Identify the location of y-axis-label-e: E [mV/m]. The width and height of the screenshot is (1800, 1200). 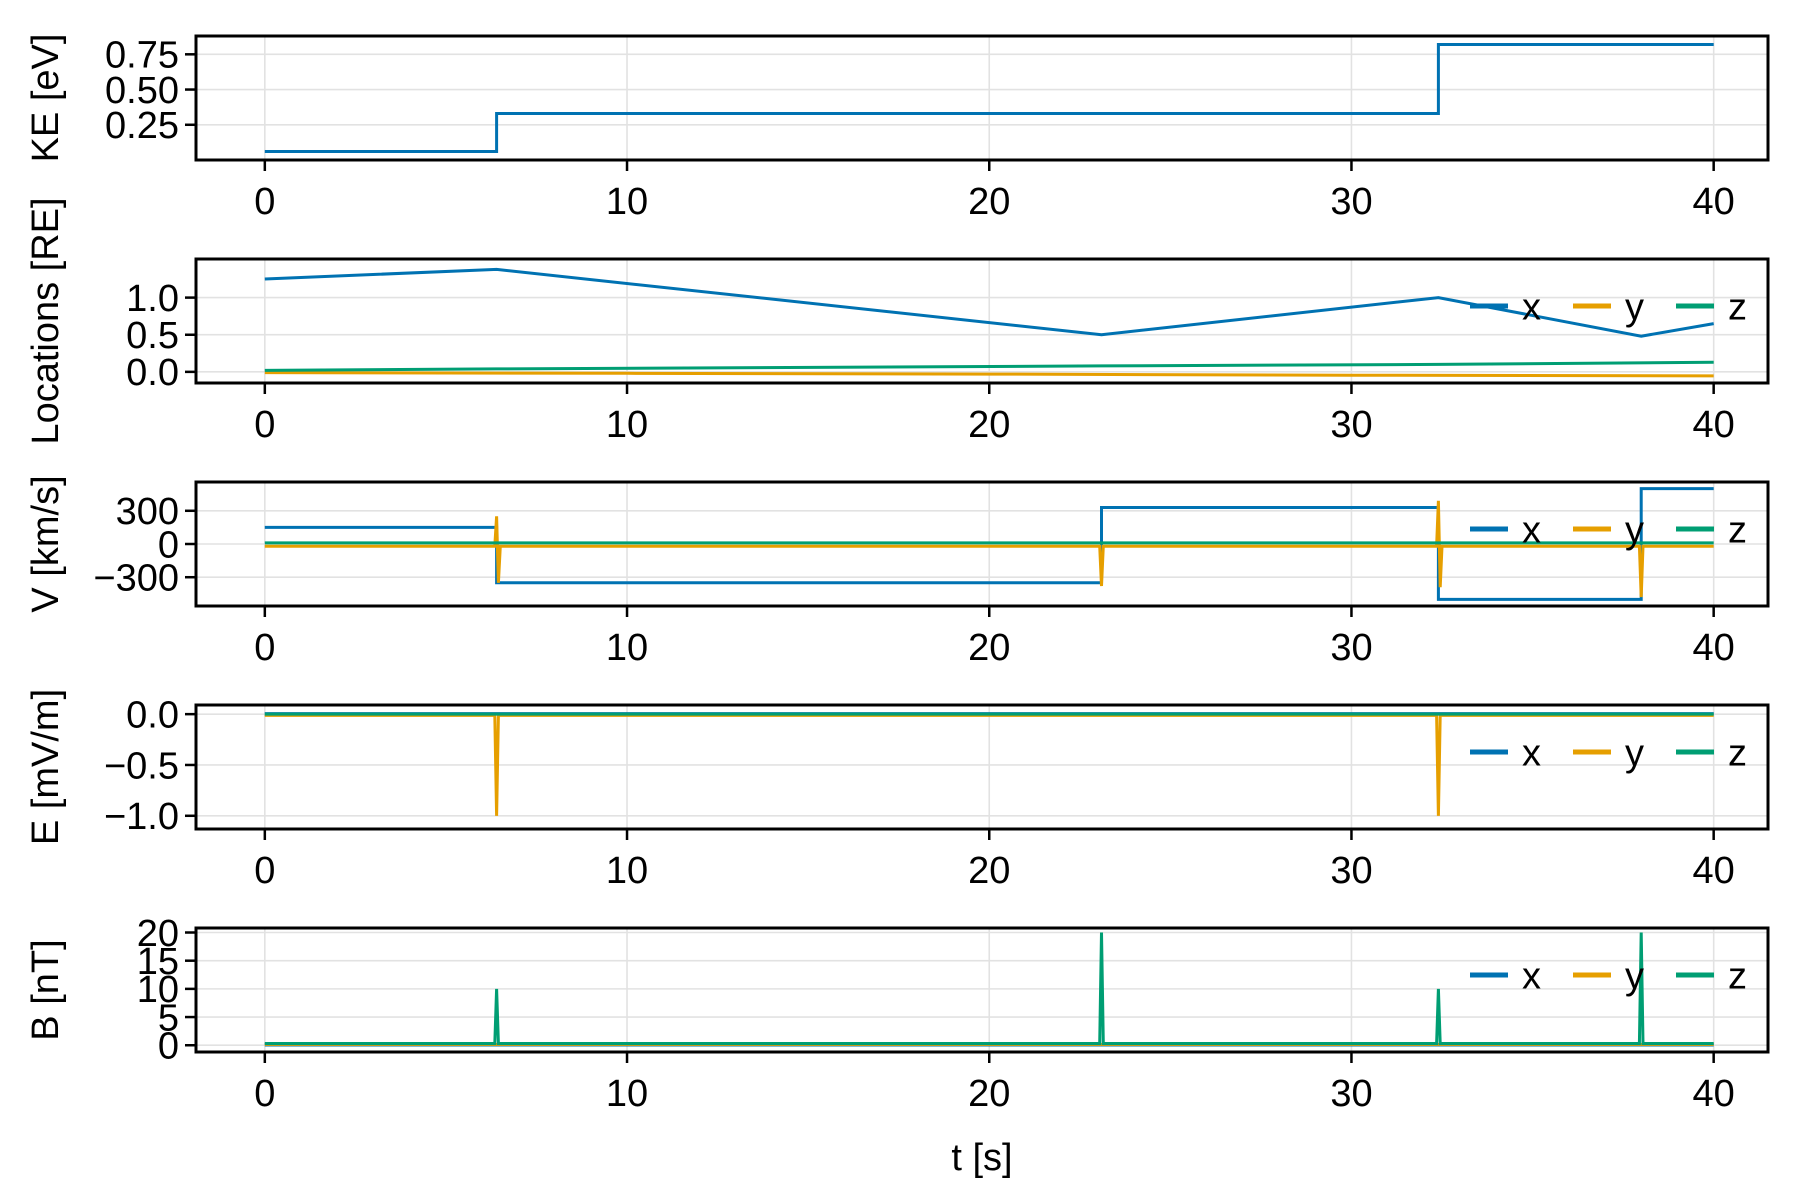
(46, 767).